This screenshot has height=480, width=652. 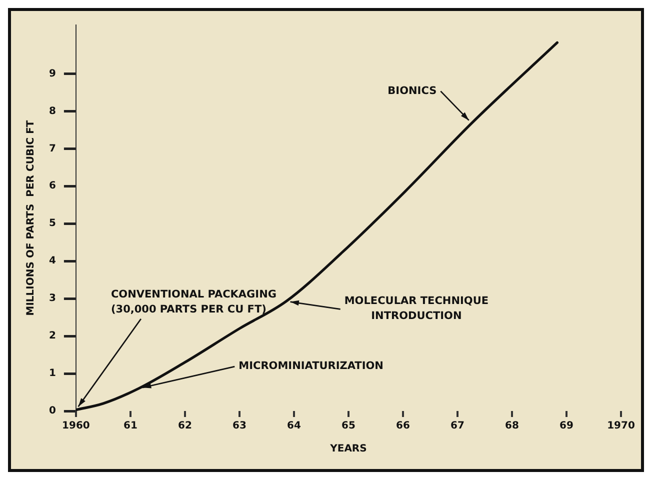 What do you see at coordinates (52, 224) in the screenshot?
I see `y-tick-label: 5` at bounding box center [52, 224].